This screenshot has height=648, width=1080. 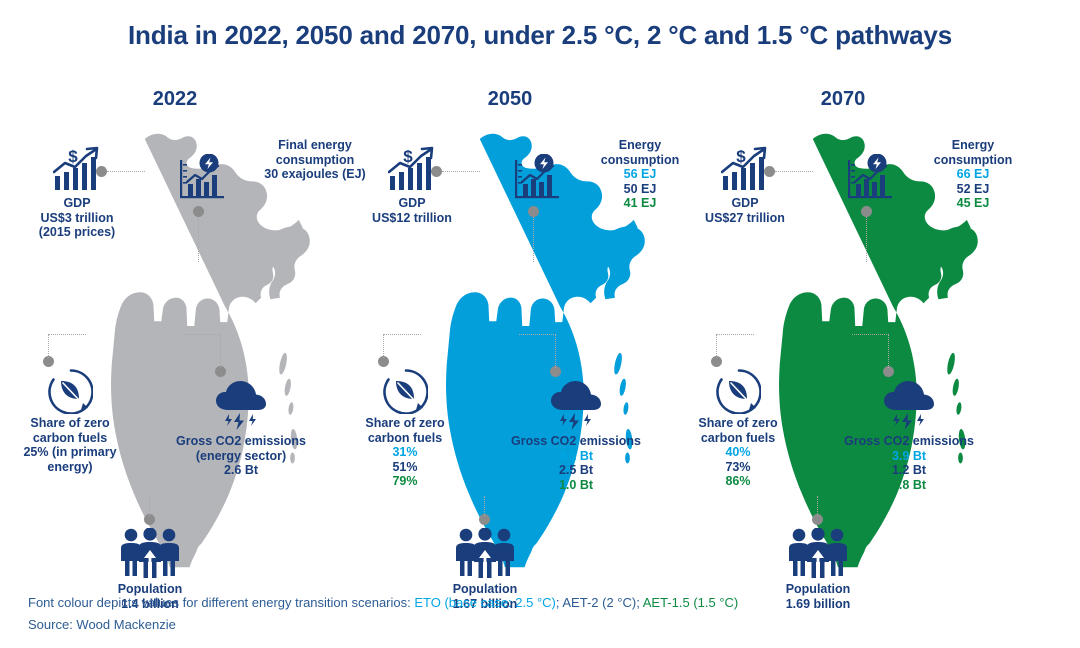 I want to click on gdp-value-line-1: US$12 trillion, so click(x=412, y=217).